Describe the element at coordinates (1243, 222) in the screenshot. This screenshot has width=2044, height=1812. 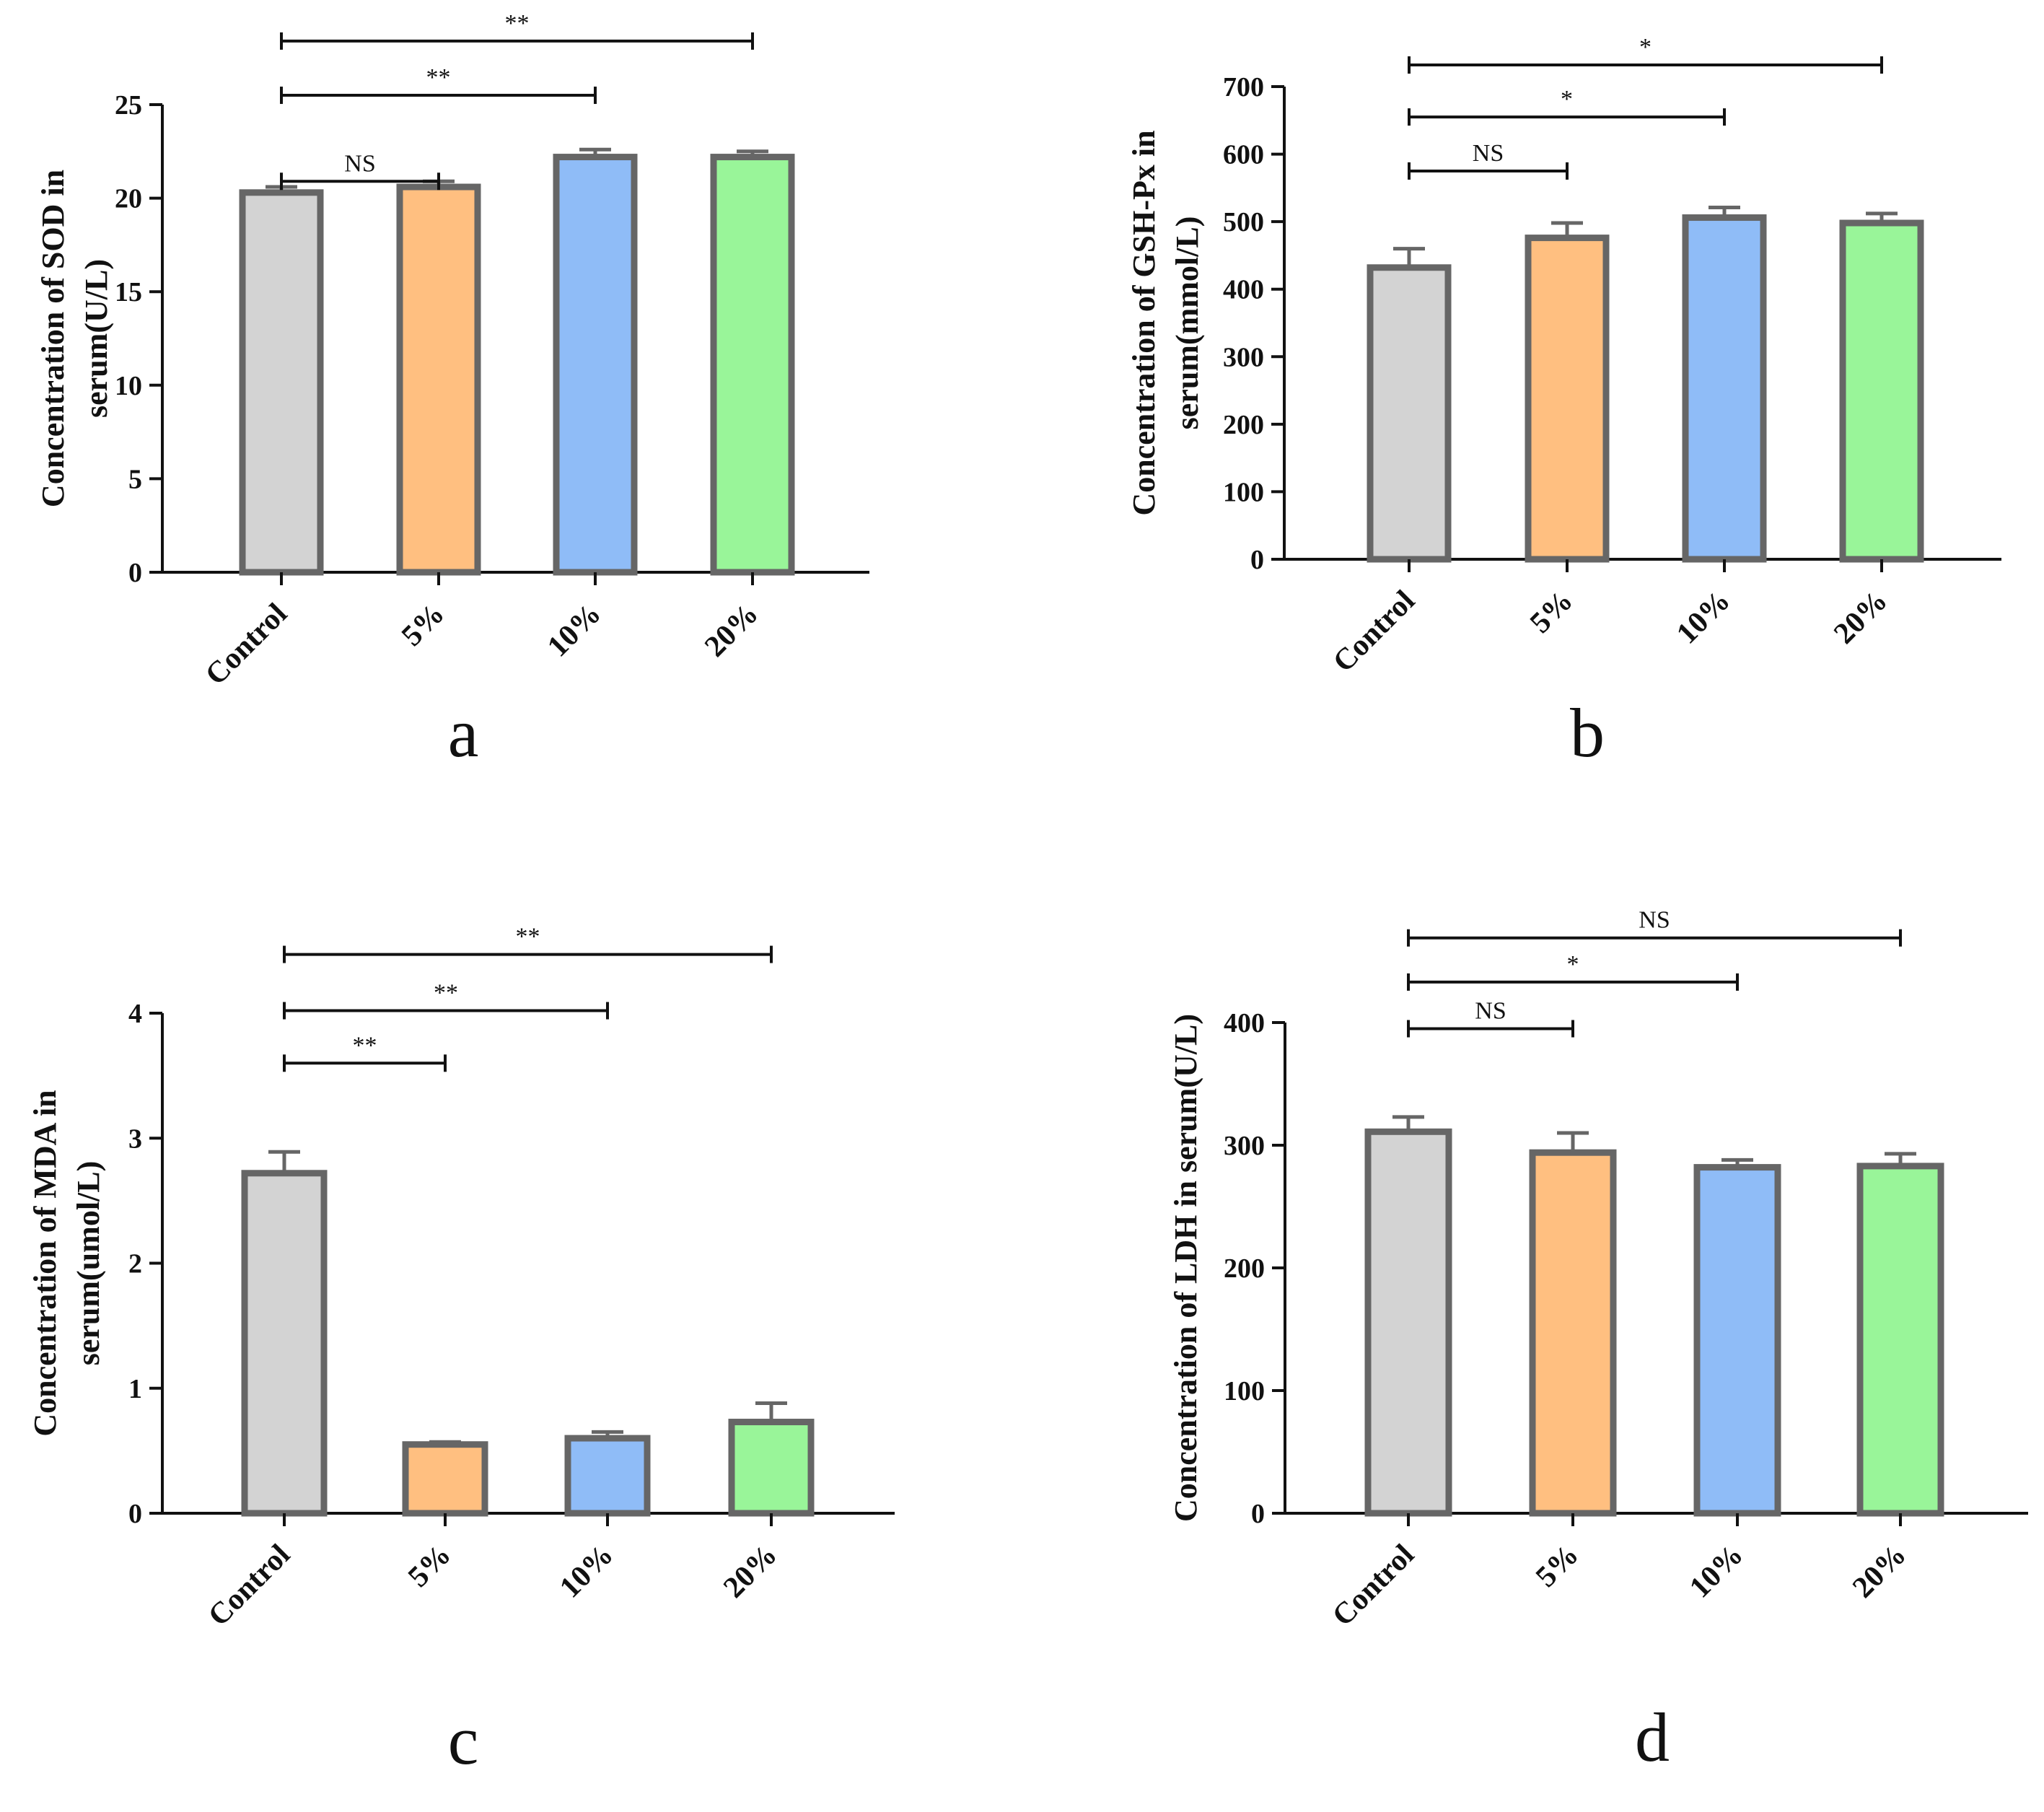
I see `y-tick-label: 500` at that location.